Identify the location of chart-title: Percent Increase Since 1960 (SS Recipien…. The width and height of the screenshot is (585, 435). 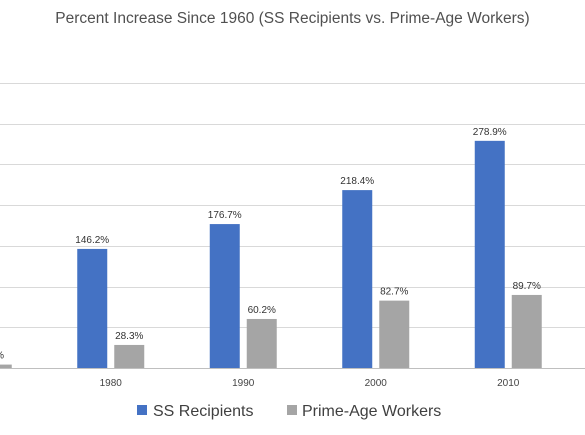
(292, 18).